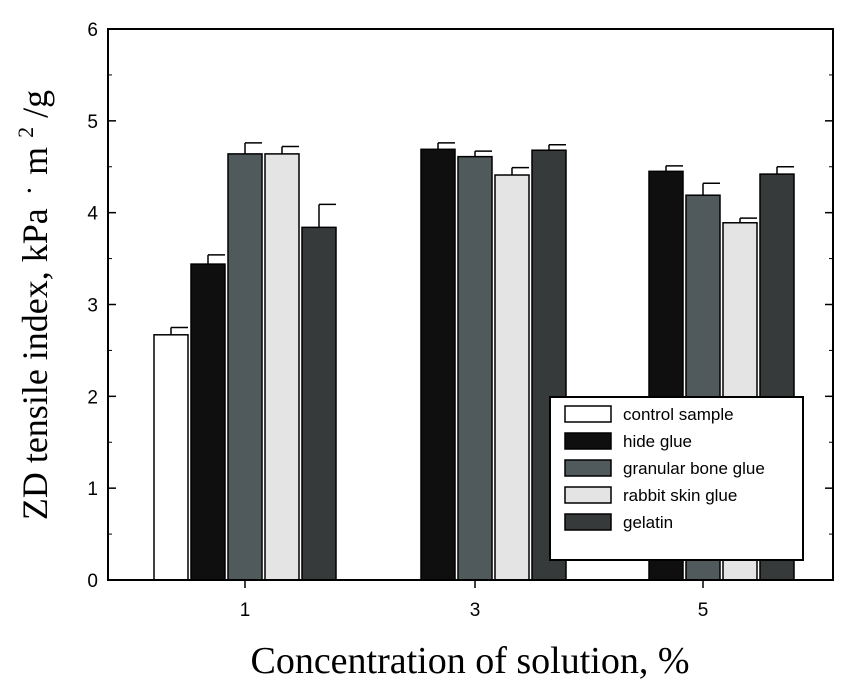  What do you see at coordinates (92, 306) in the screenshot?
I see `y-tick-label: 3` at bounding box center [92, 306].